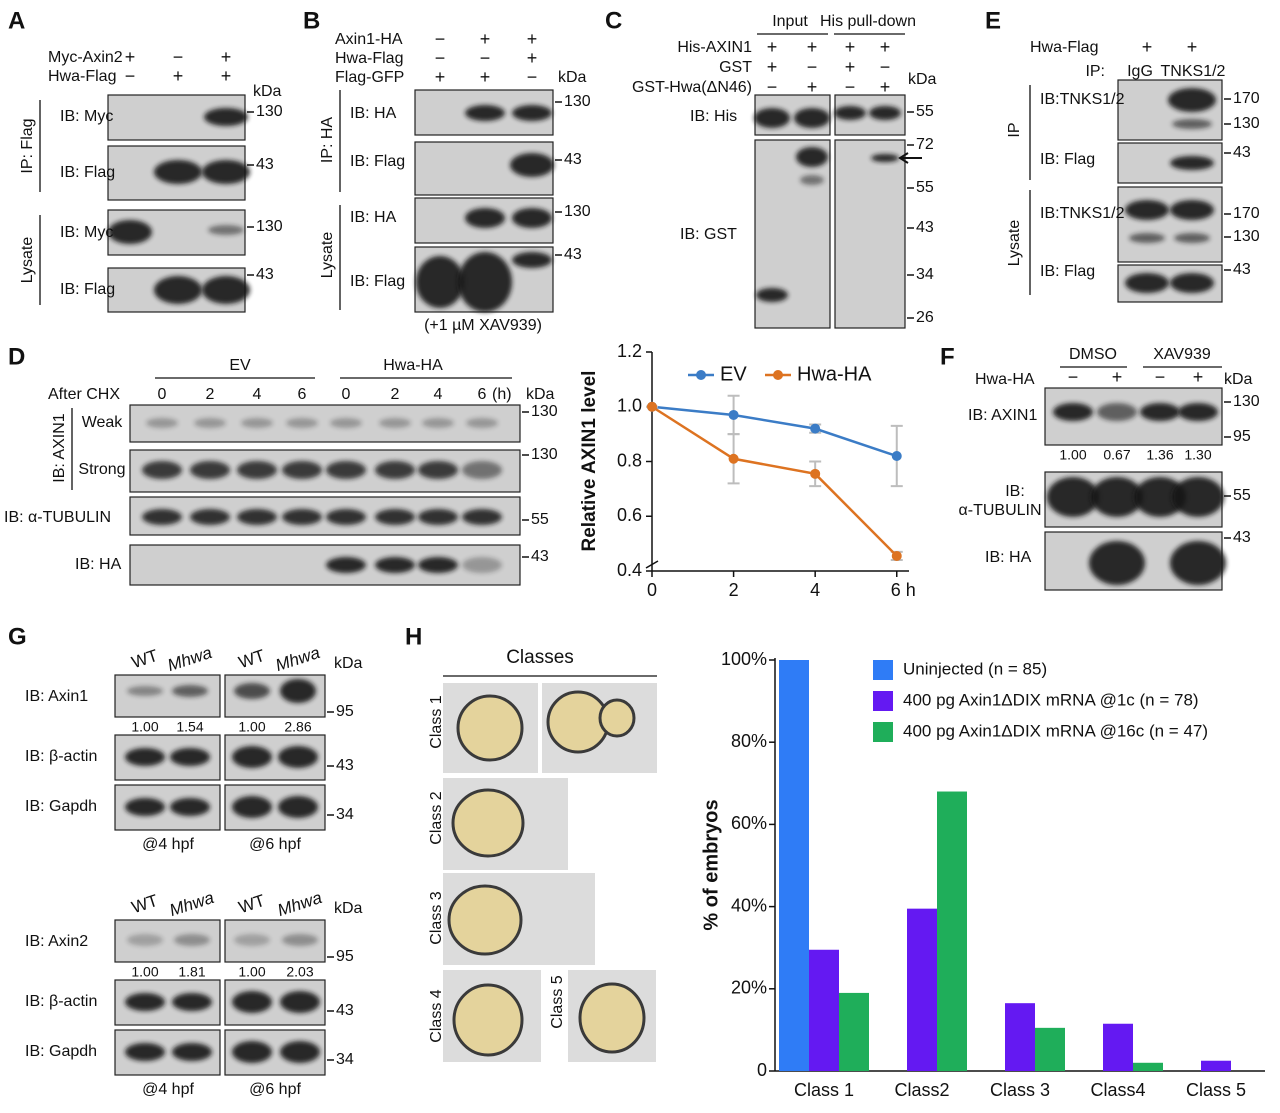 The image size is (1280, 1113). Describe the element at coordinates (345, 814) in the screenshot. I see `marker-label: 34` at that location.